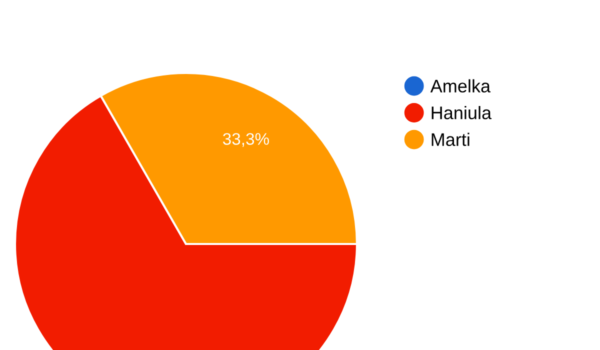 Image resolution: width=600 pixels, height=350 pixels. What do you see at coordinates (451, 139) in the screenshot?
I see `legend-label: Marti` at bounding box center [451, 139].